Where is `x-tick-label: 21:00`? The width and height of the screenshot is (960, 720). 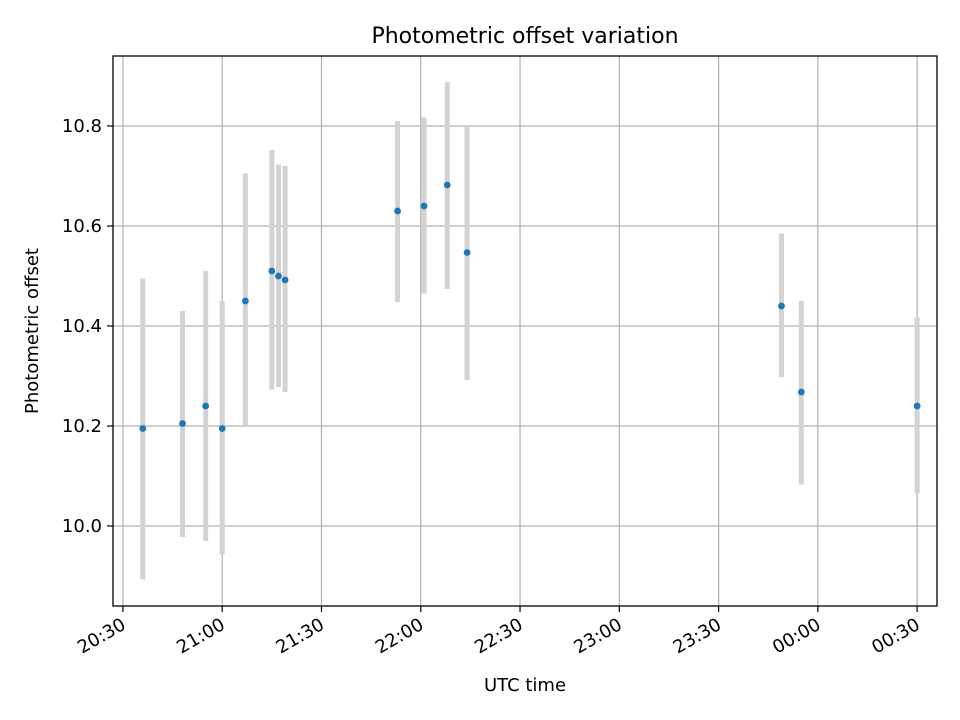
x-tick-label: 21:00 is located at coordinates (200, 636).